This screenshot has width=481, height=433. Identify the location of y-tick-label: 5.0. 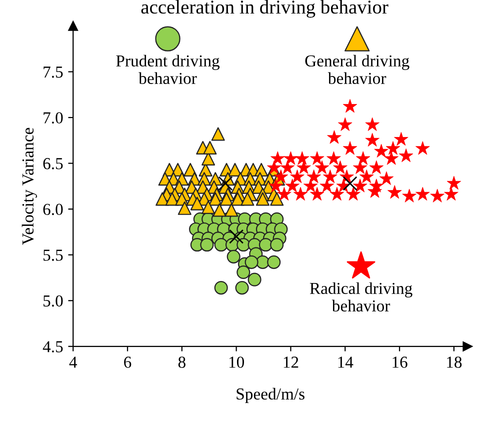
(53, 301).